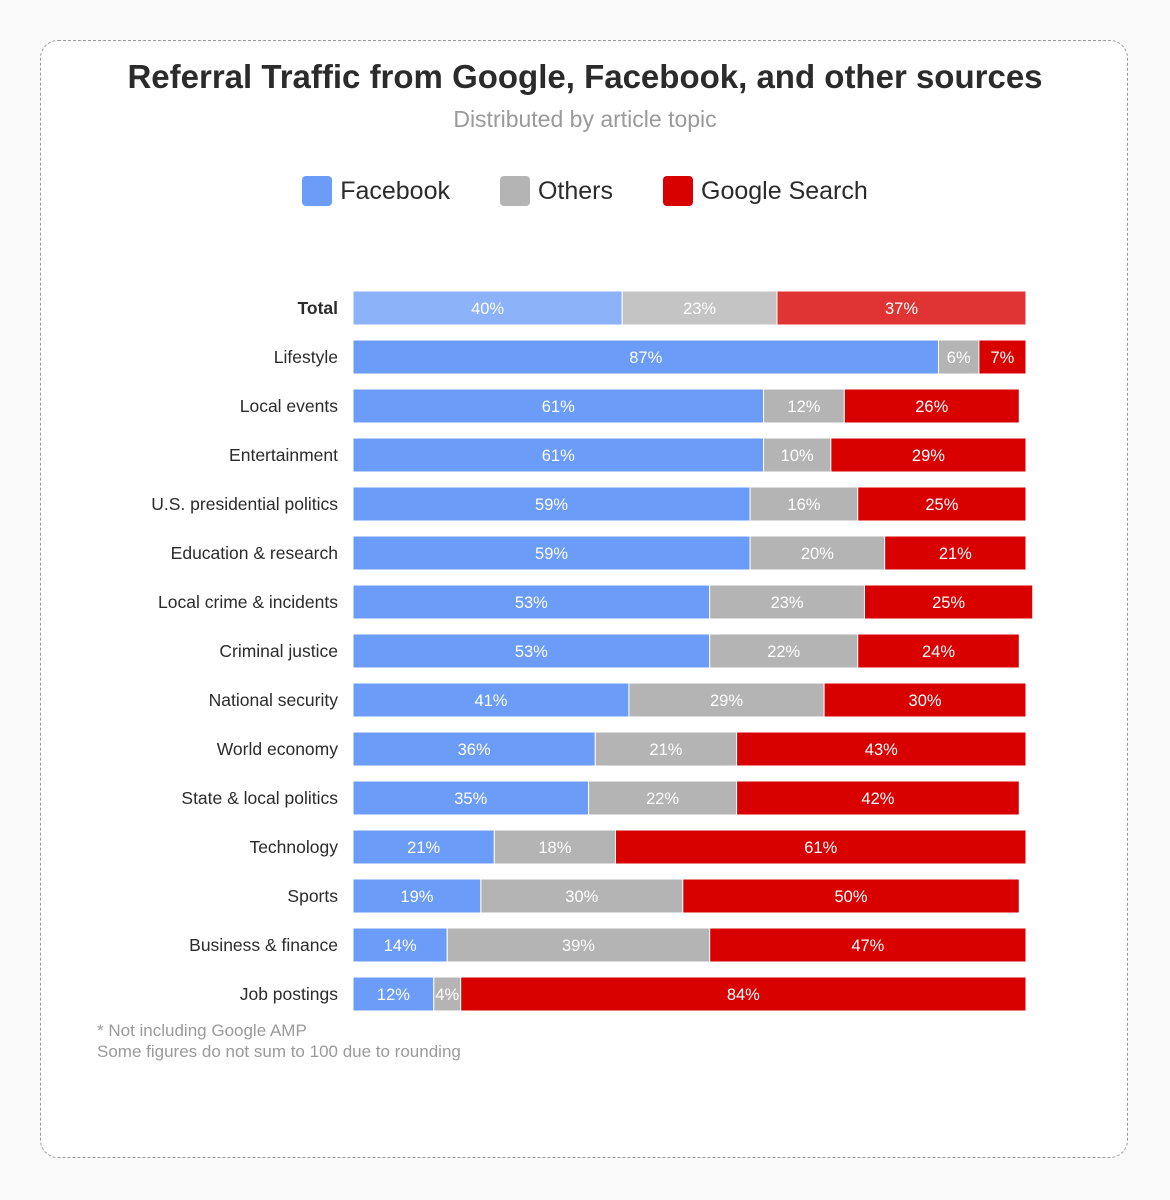  What do you see at coordinates (447, 995) in the screenshot?
I see `value-label-others-job-postings: 4%` at bounding box center [447, 995].